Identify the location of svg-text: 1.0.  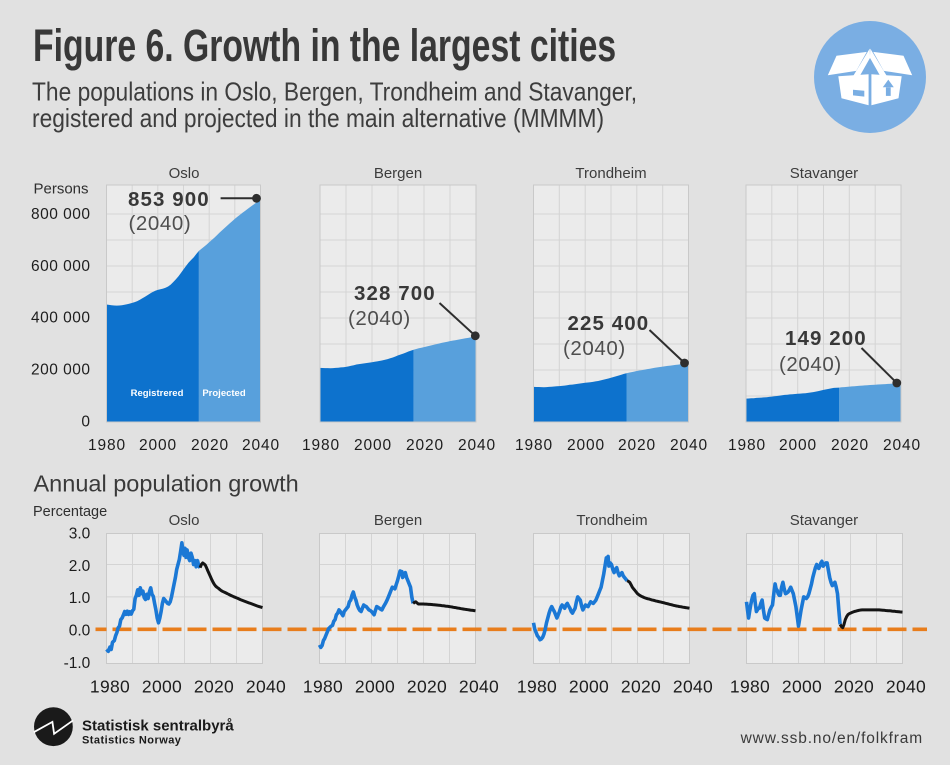
(80, 598).